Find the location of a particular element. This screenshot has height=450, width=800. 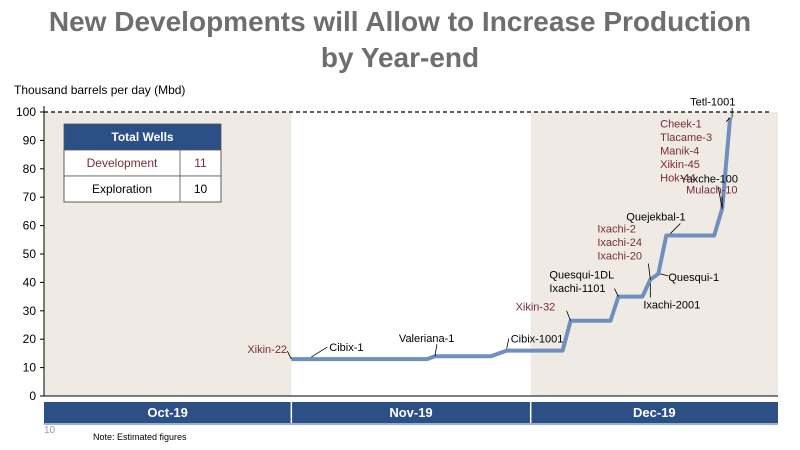

footnote: Note: Estimated figures is located at coordinates (140, 437).